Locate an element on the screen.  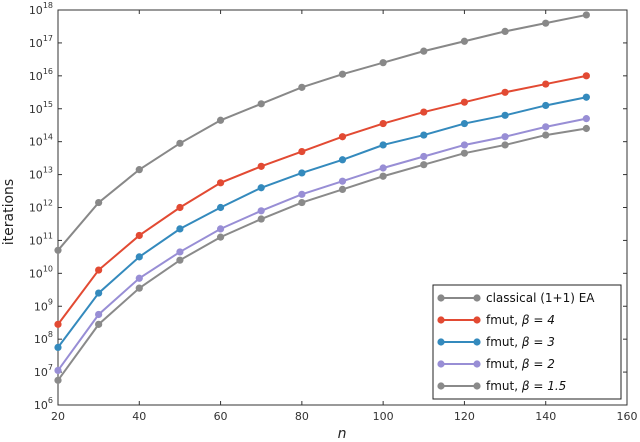
legend-label: fmut, β = 2 is located at coordinates (520, 364).